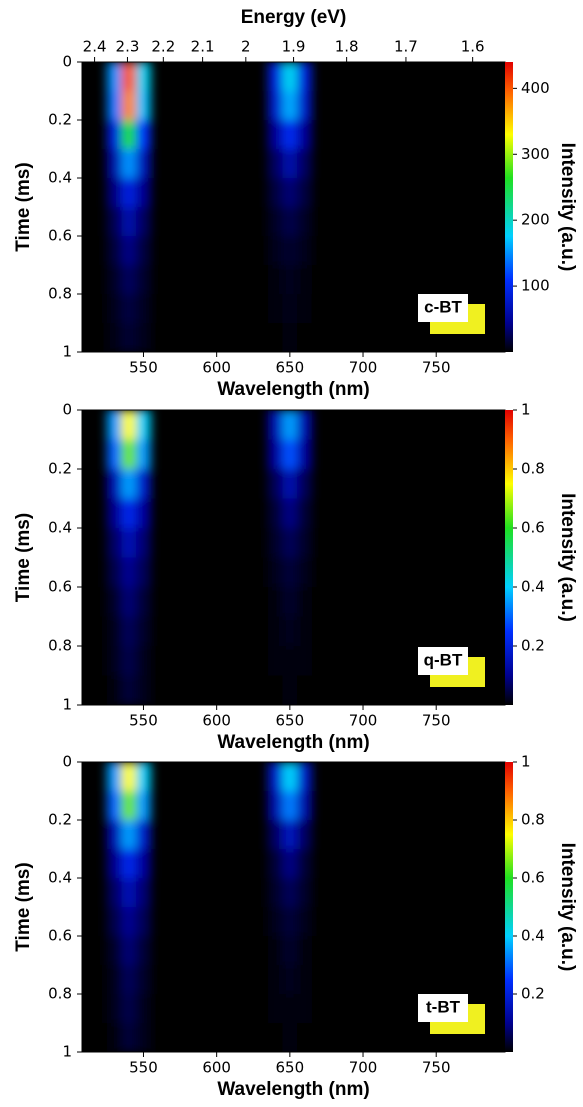 The height and width of the screenshot is (1107, 583). I want to click on x2-axis-label: Energy (eV), so click(294, 17).